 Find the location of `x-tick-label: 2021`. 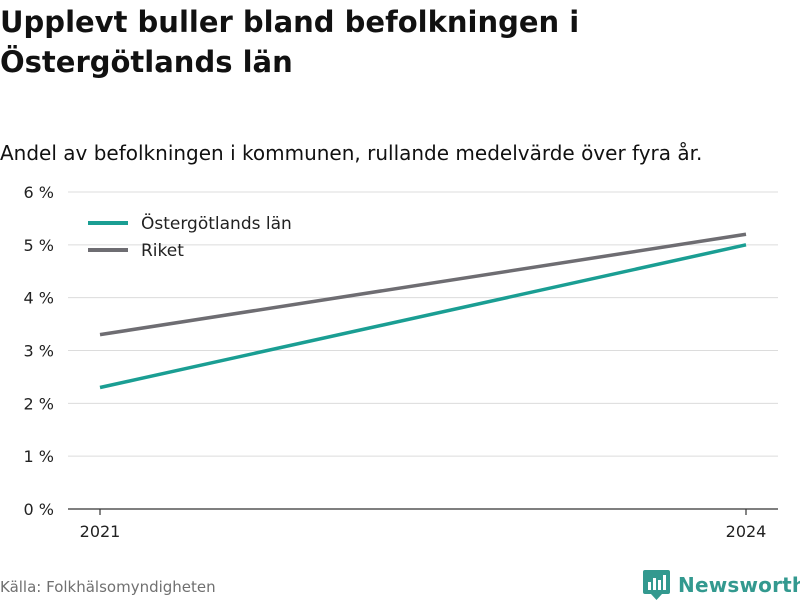

x-tick-label: 2021 is located at coordinates (100, 531).